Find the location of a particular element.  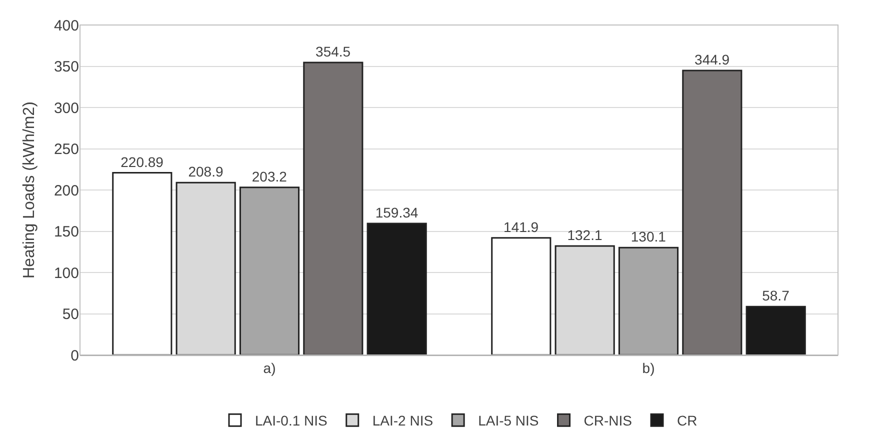

legend-label: CR is located at coordinates (687, 420).